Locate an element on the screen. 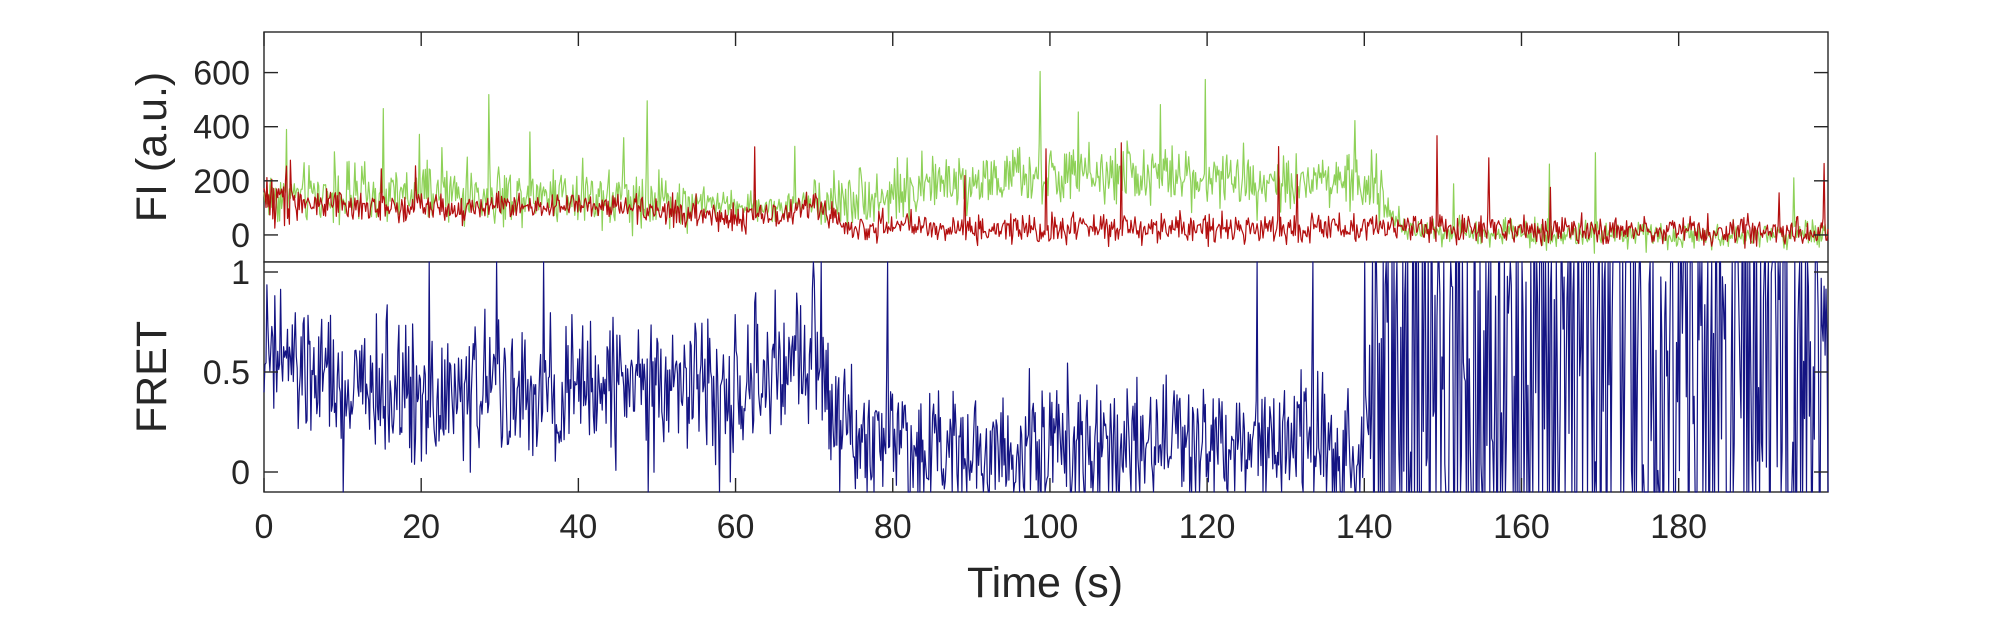 This screenshot has width=2005, height=625. time-x-tick-label-8: 160 is located at coordinates (1521, 527).